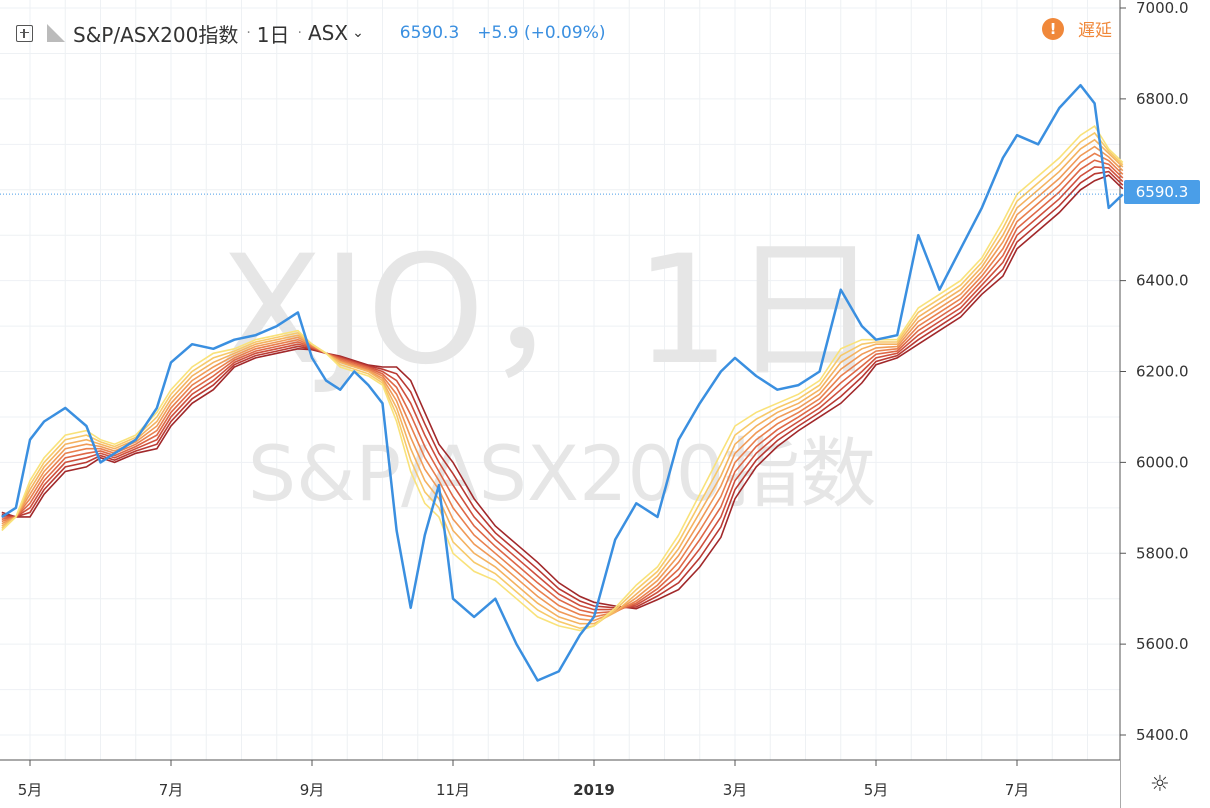 This screenshot has width=1210, height=808. I want to click on chevron-down-icon: ⌄, so click(358, 33).